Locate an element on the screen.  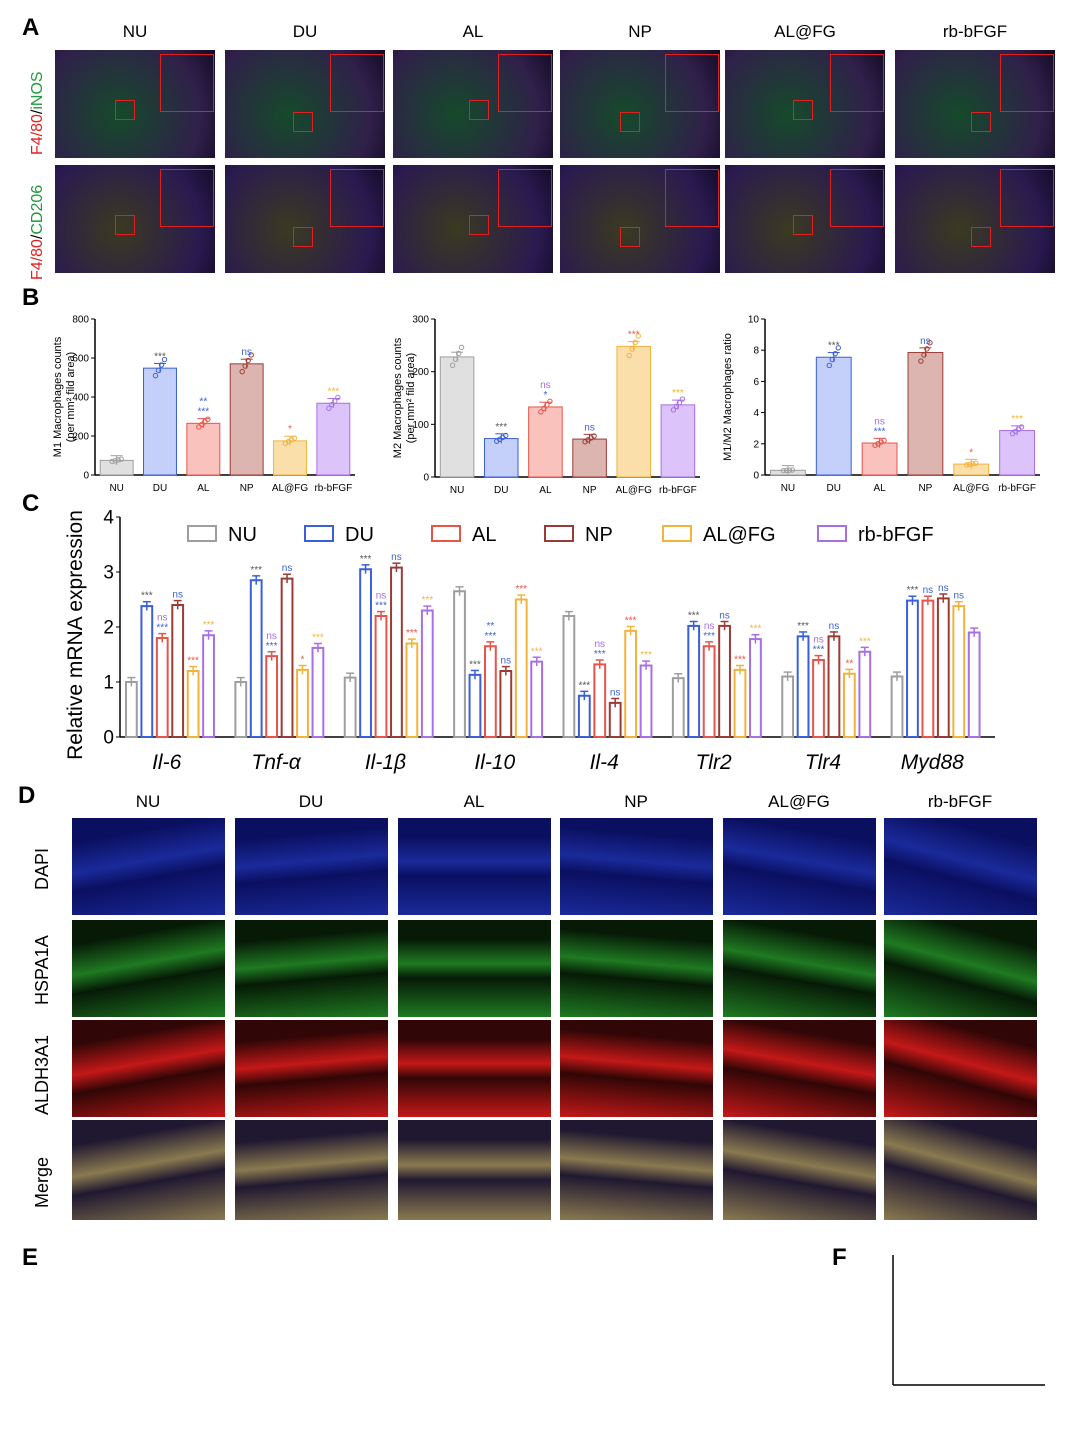
x-tick-label: Il-10 is located at coordinates (494, 762).